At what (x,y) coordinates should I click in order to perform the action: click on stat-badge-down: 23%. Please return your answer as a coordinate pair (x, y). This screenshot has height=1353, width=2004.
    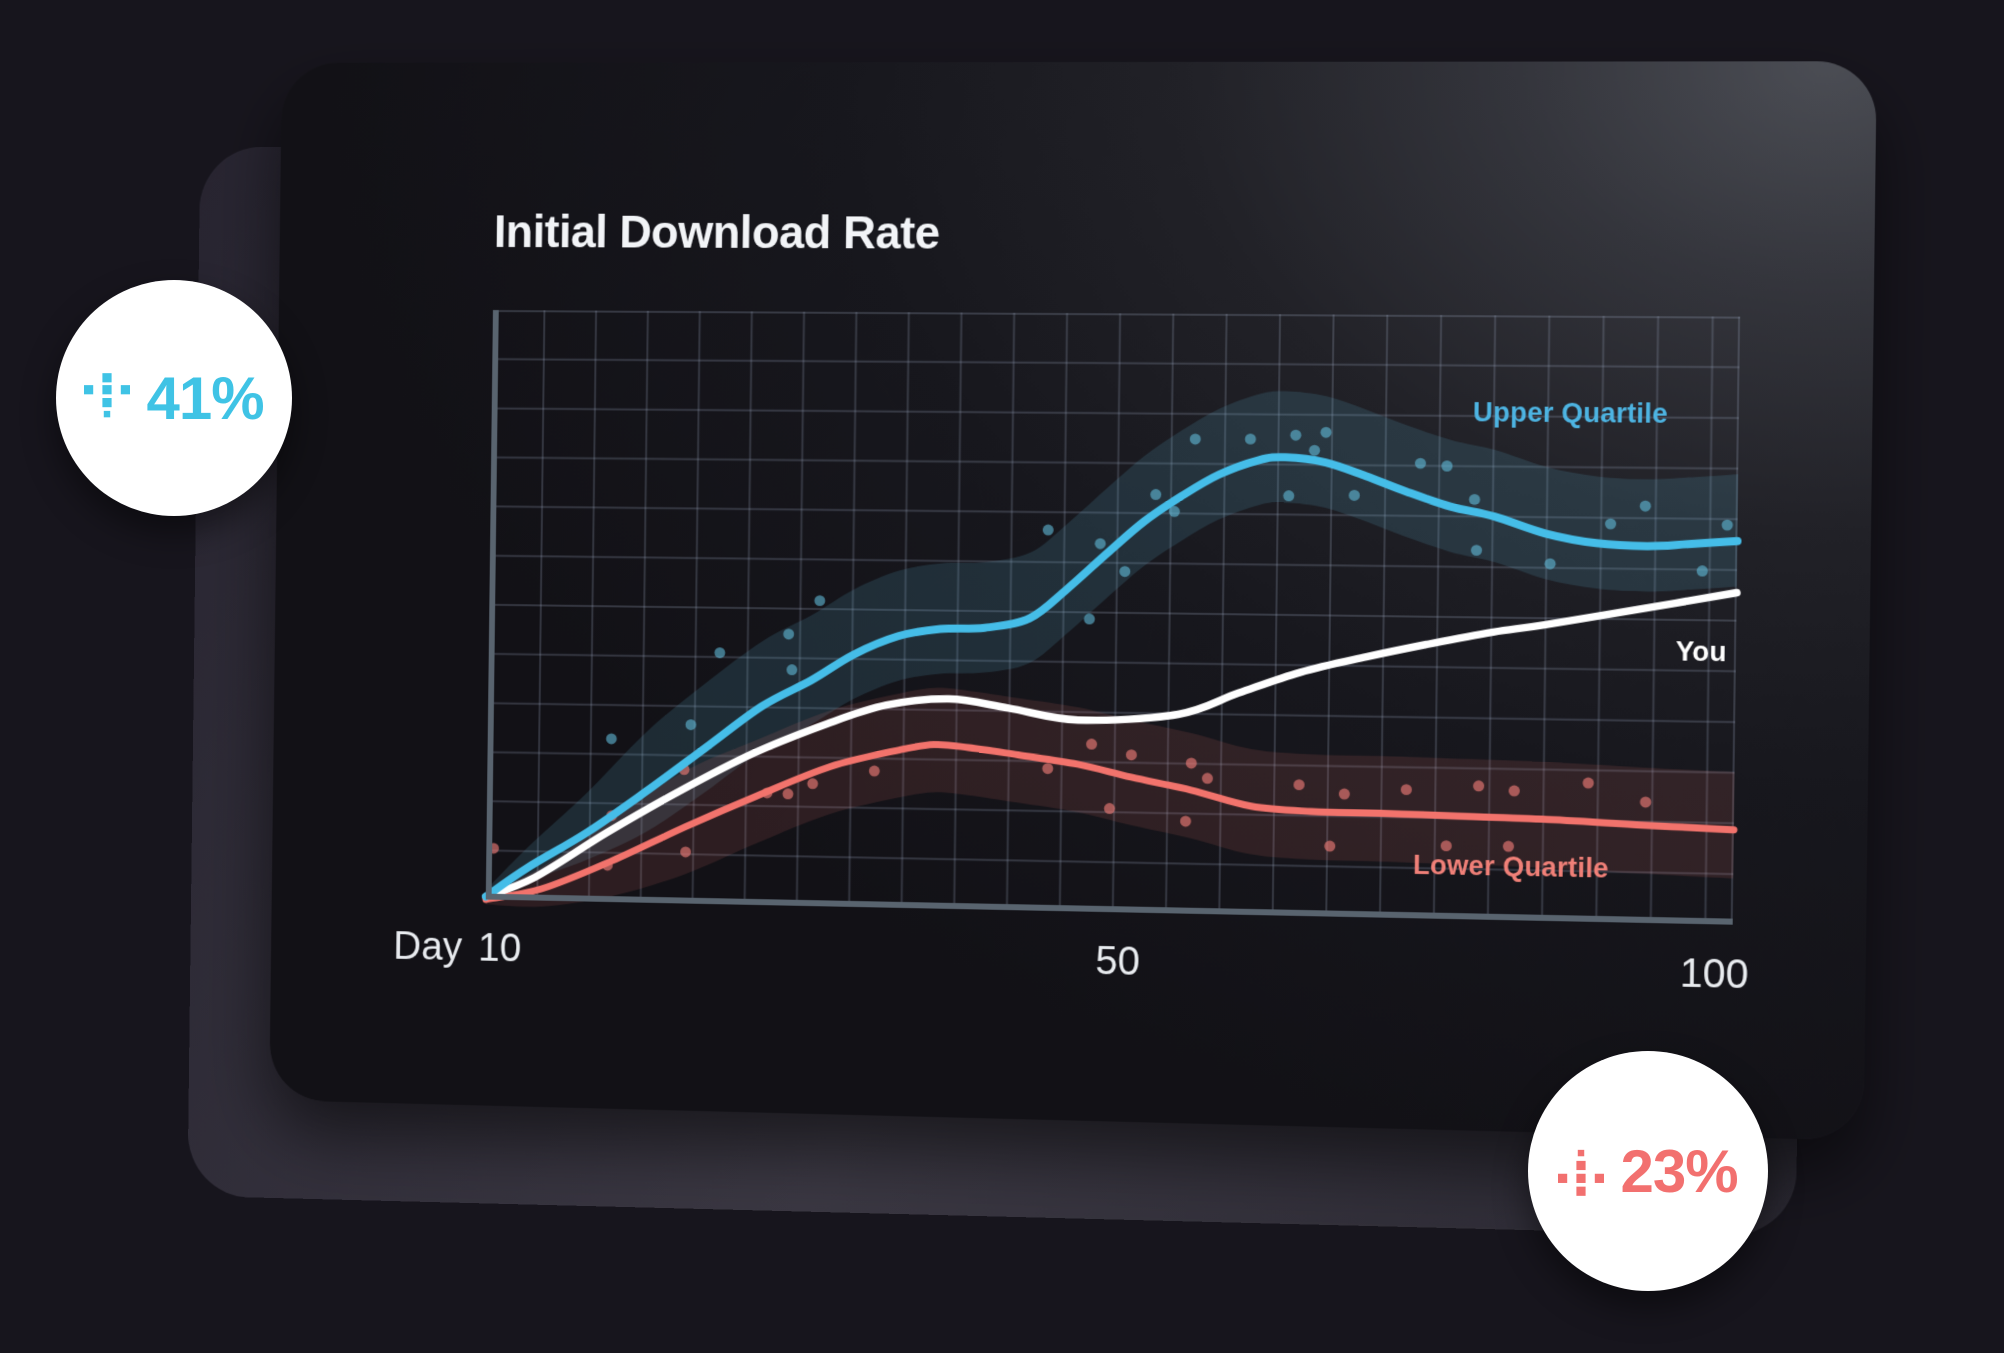
    Looking at the image, I should click on (1648, 1171).